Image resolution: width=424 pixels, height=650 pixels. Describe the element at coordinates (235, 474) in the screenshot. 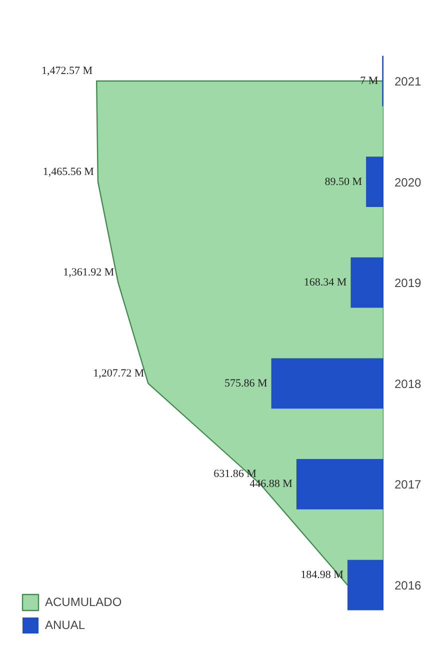

I see `data-label: 631.86 M` at that location.